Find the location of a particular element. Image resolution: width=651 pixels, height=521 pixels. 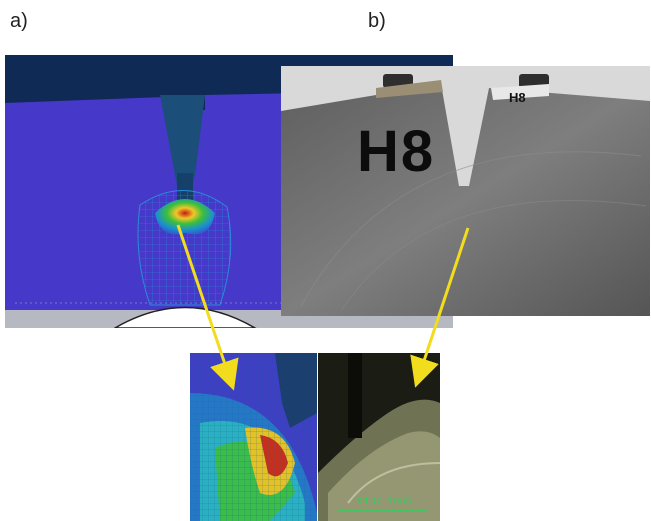

fe-zoom-image is located at coordinates (253, 437).